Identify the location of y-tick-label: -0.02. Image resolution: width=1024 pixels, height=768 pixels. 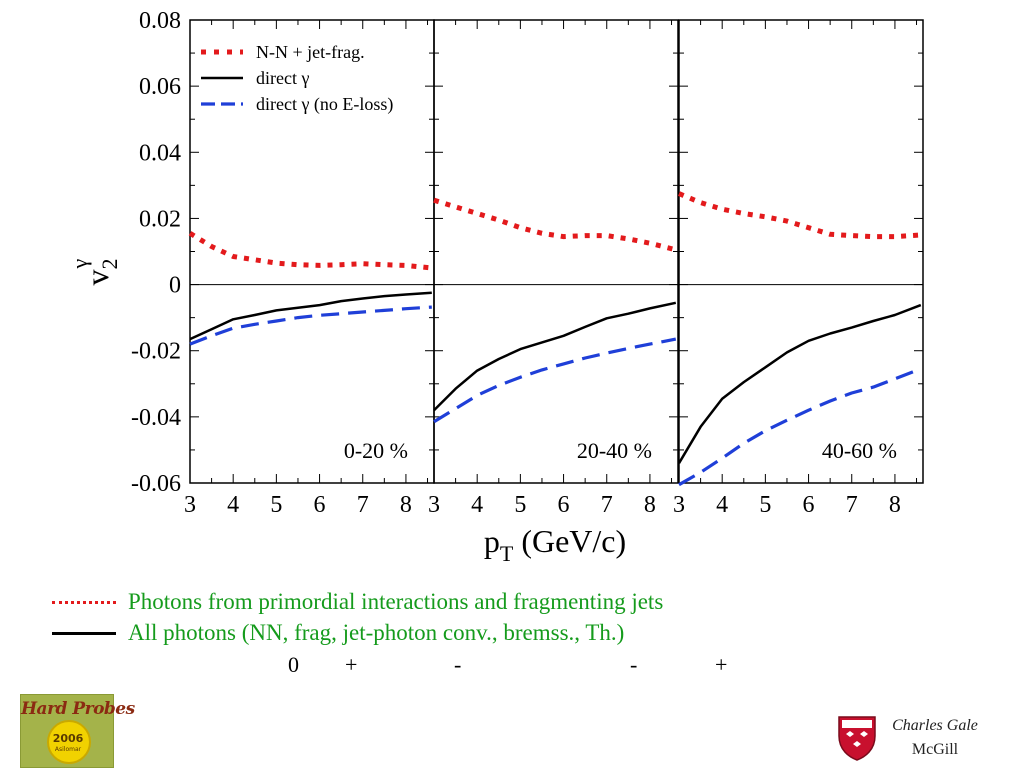
(156, 352).